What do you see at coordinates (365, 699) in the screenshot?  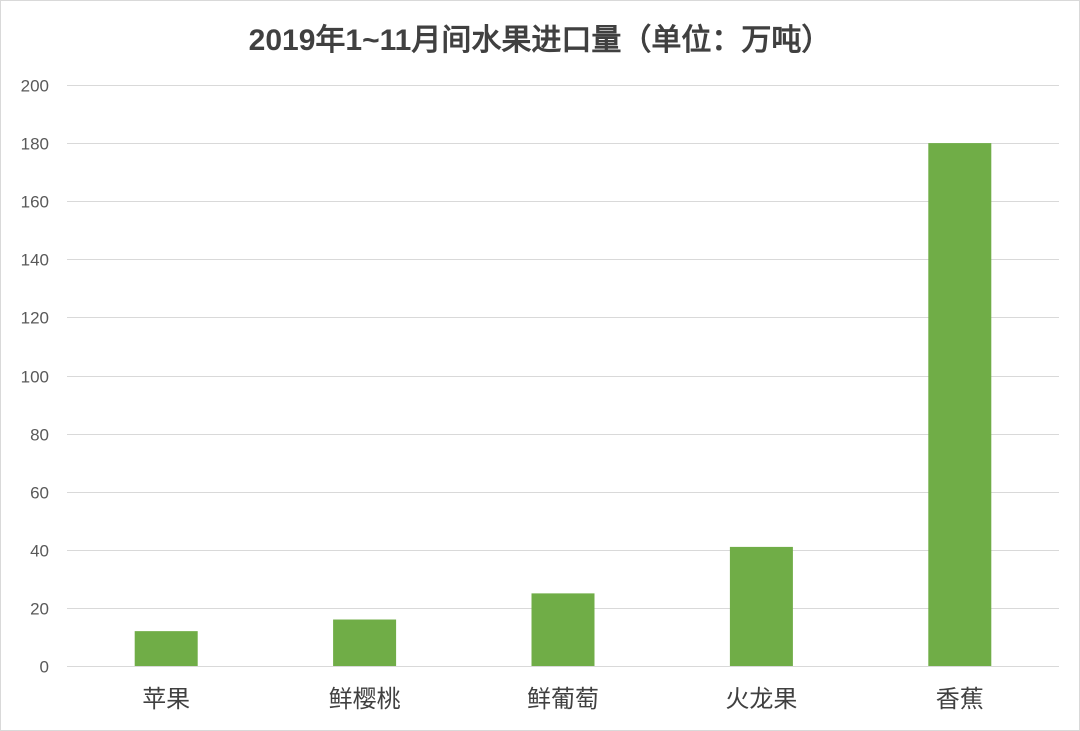 I see `x-category-label: 鲜樱桃` at bounding box center [365, 699].